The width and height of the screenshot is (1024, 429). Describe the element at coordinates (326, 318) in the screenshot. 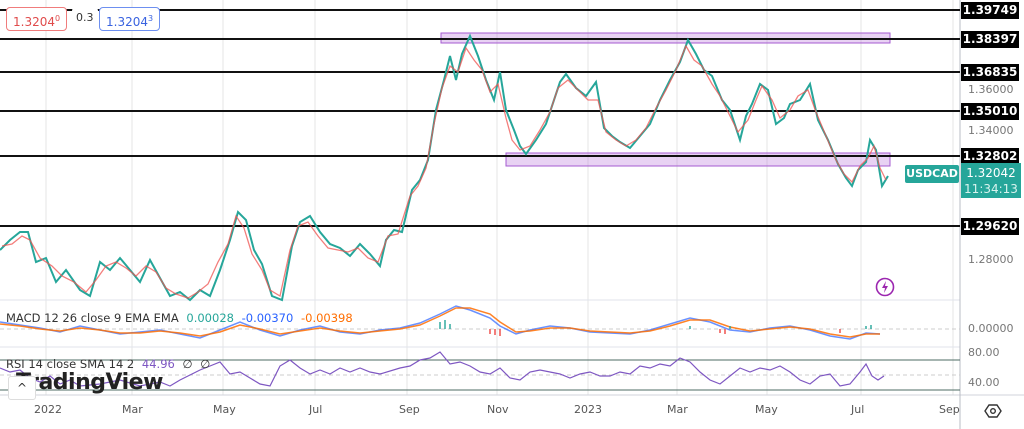

I see `macd-signal-value: -0.00398` at that location.